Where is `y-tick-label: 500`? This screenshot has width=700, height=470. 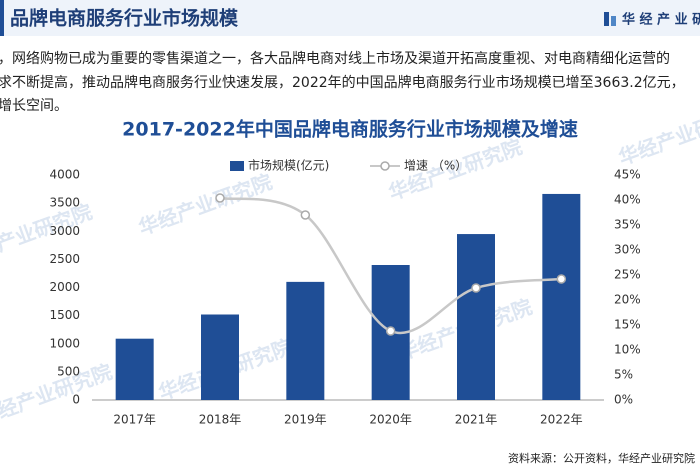
y-tick-label: 500 is located at coordinates (68, 371).